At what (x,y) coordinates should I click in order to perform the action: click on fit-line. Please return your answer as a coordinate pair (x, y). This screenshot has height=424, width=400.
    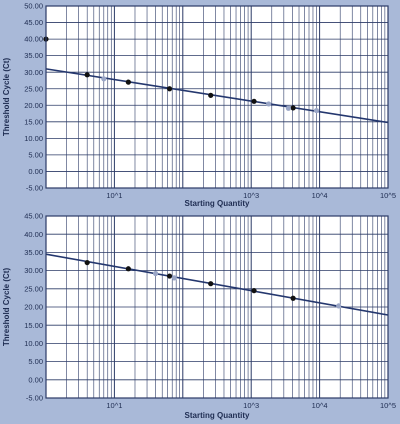
    Looking at the image, I should click on (217, 284).